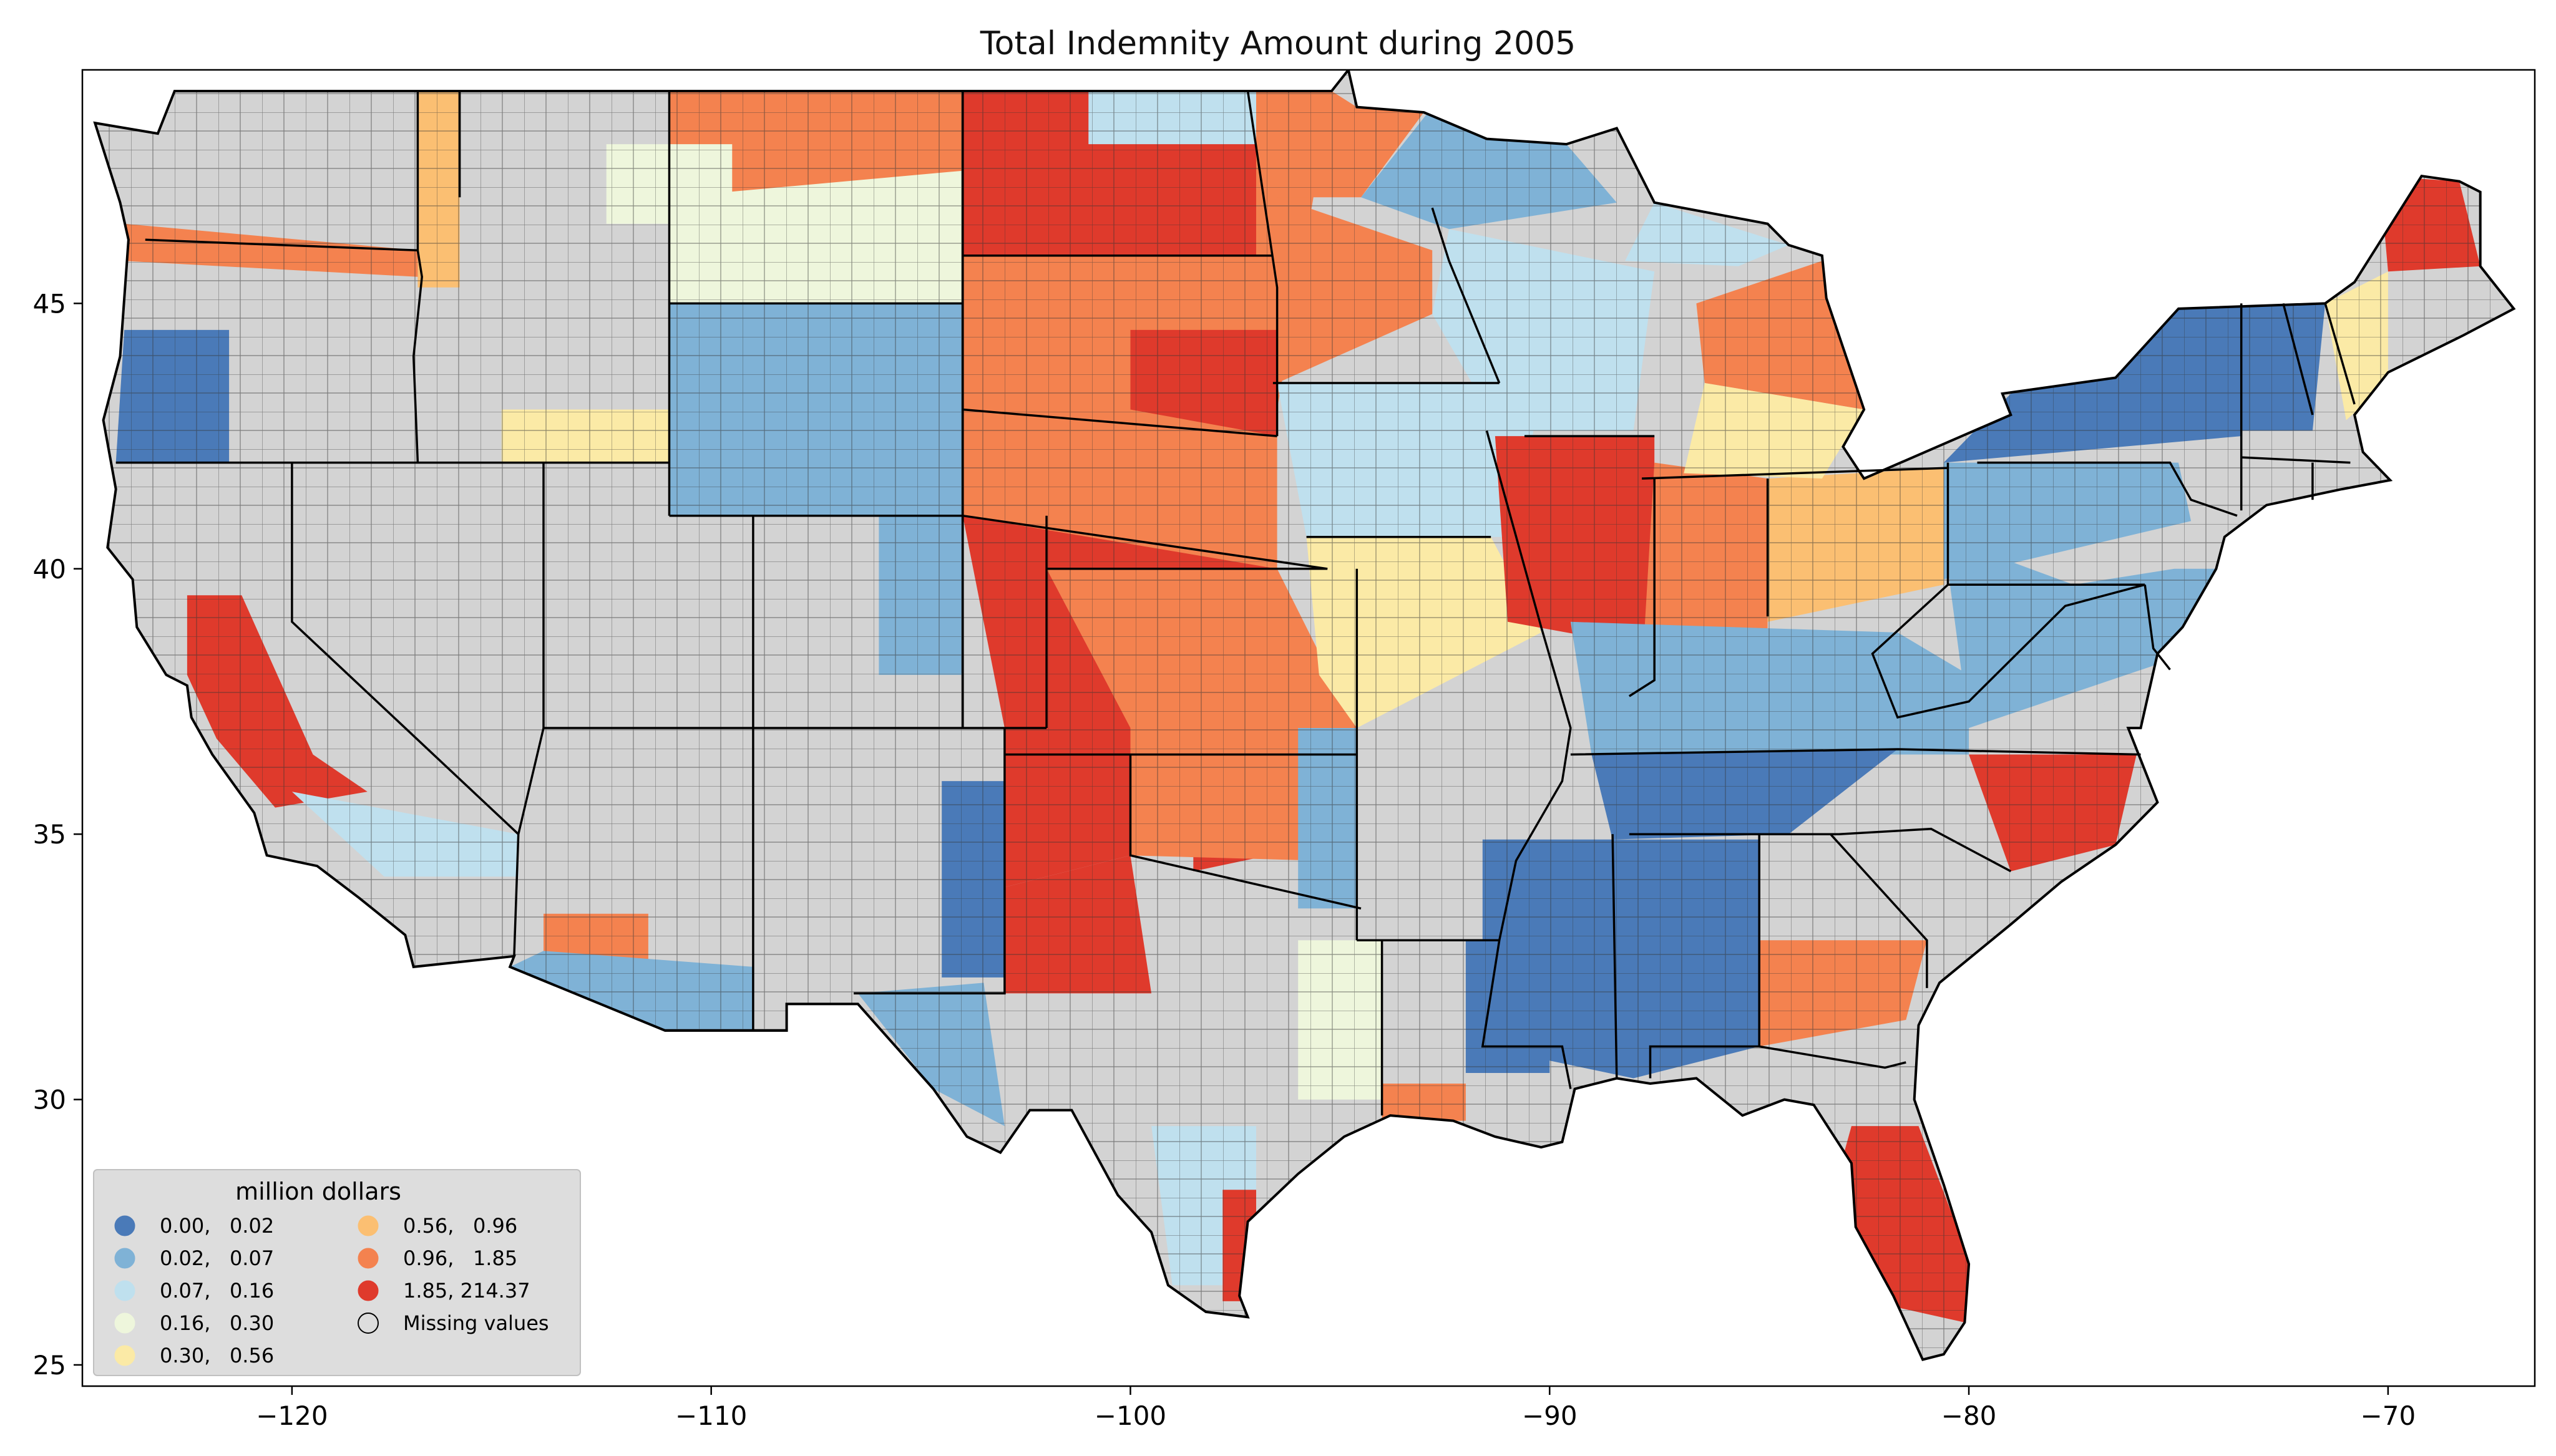  What do you see at coordinates (50, 1366) in the screenshot?
I see `y-tick-label-0: 25` at bounding box center [50, 1366].